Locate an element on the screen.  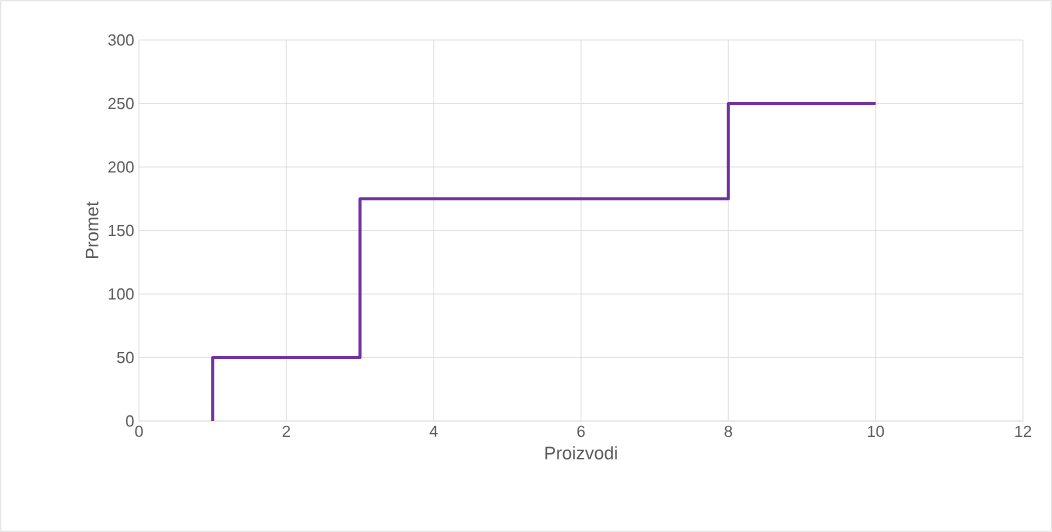
x-tick-label: 8 is located at coordinates (728, 431).